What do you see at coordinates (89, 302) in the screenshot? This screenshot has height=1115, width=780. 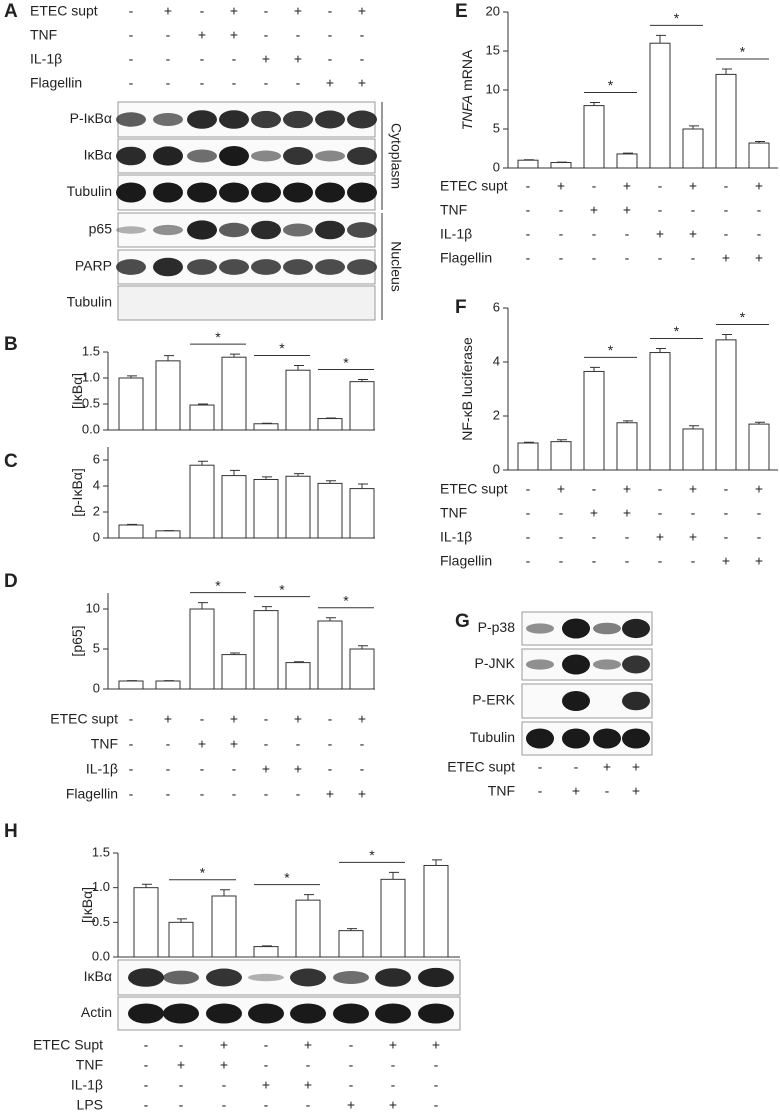 I see `blot-label: Tubulin` at bounding box center [89, 302].